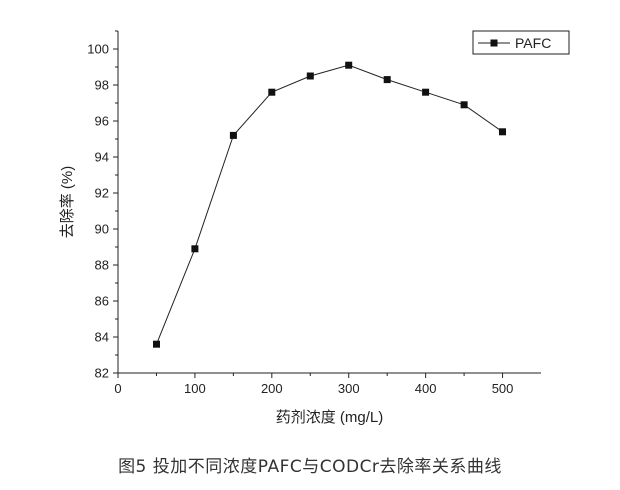  I want to click on y-tick-label: 82, so click(102, 373).